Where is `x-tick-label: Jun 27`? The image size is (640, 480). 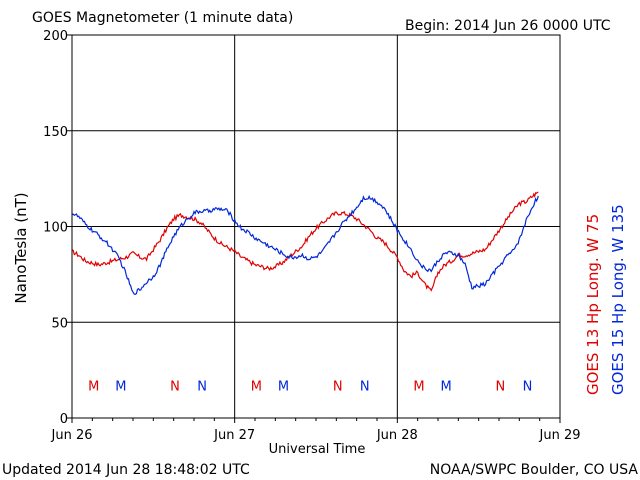 x-tick-label: Jun 27 is located at coordinates (234, 435).